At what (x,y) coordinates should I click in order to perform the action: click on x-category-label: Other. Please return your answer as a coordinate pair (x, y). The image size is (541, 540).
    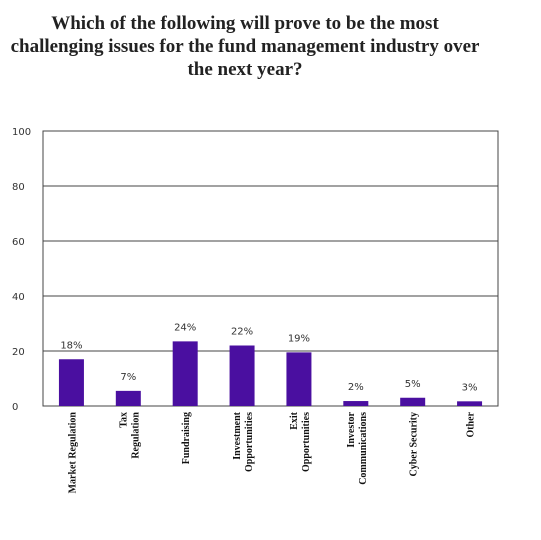
    Looking at the image, I should click on (471, 424).